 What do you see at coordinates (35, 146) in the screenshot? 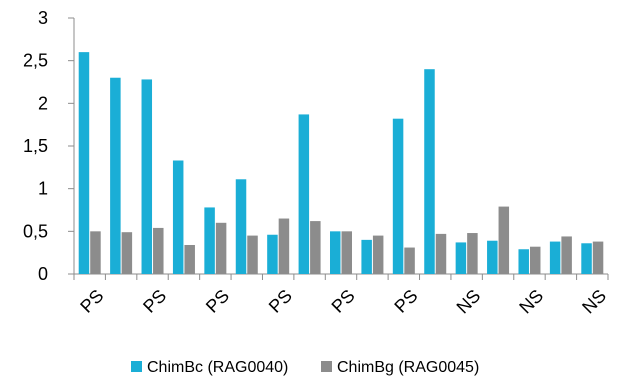
I see `y-tick-label: 1,5` at bounding box center [35, 146].